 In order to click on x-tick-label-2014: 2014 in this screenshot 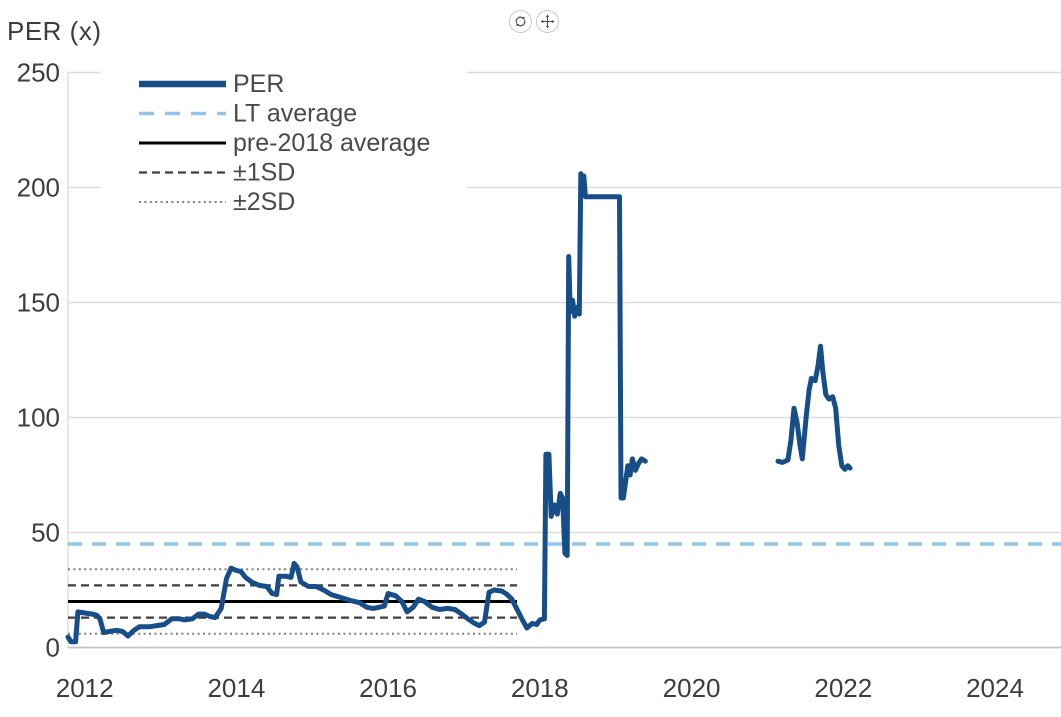, I will do `click(236, 688)`.